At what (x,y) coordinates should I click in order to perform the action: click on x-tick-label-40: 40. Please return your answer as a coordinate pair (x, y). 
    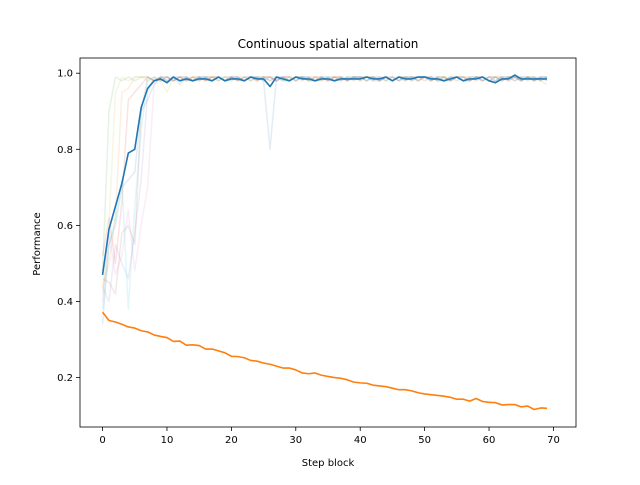
    Looking at the image, I should click on (360, 440).